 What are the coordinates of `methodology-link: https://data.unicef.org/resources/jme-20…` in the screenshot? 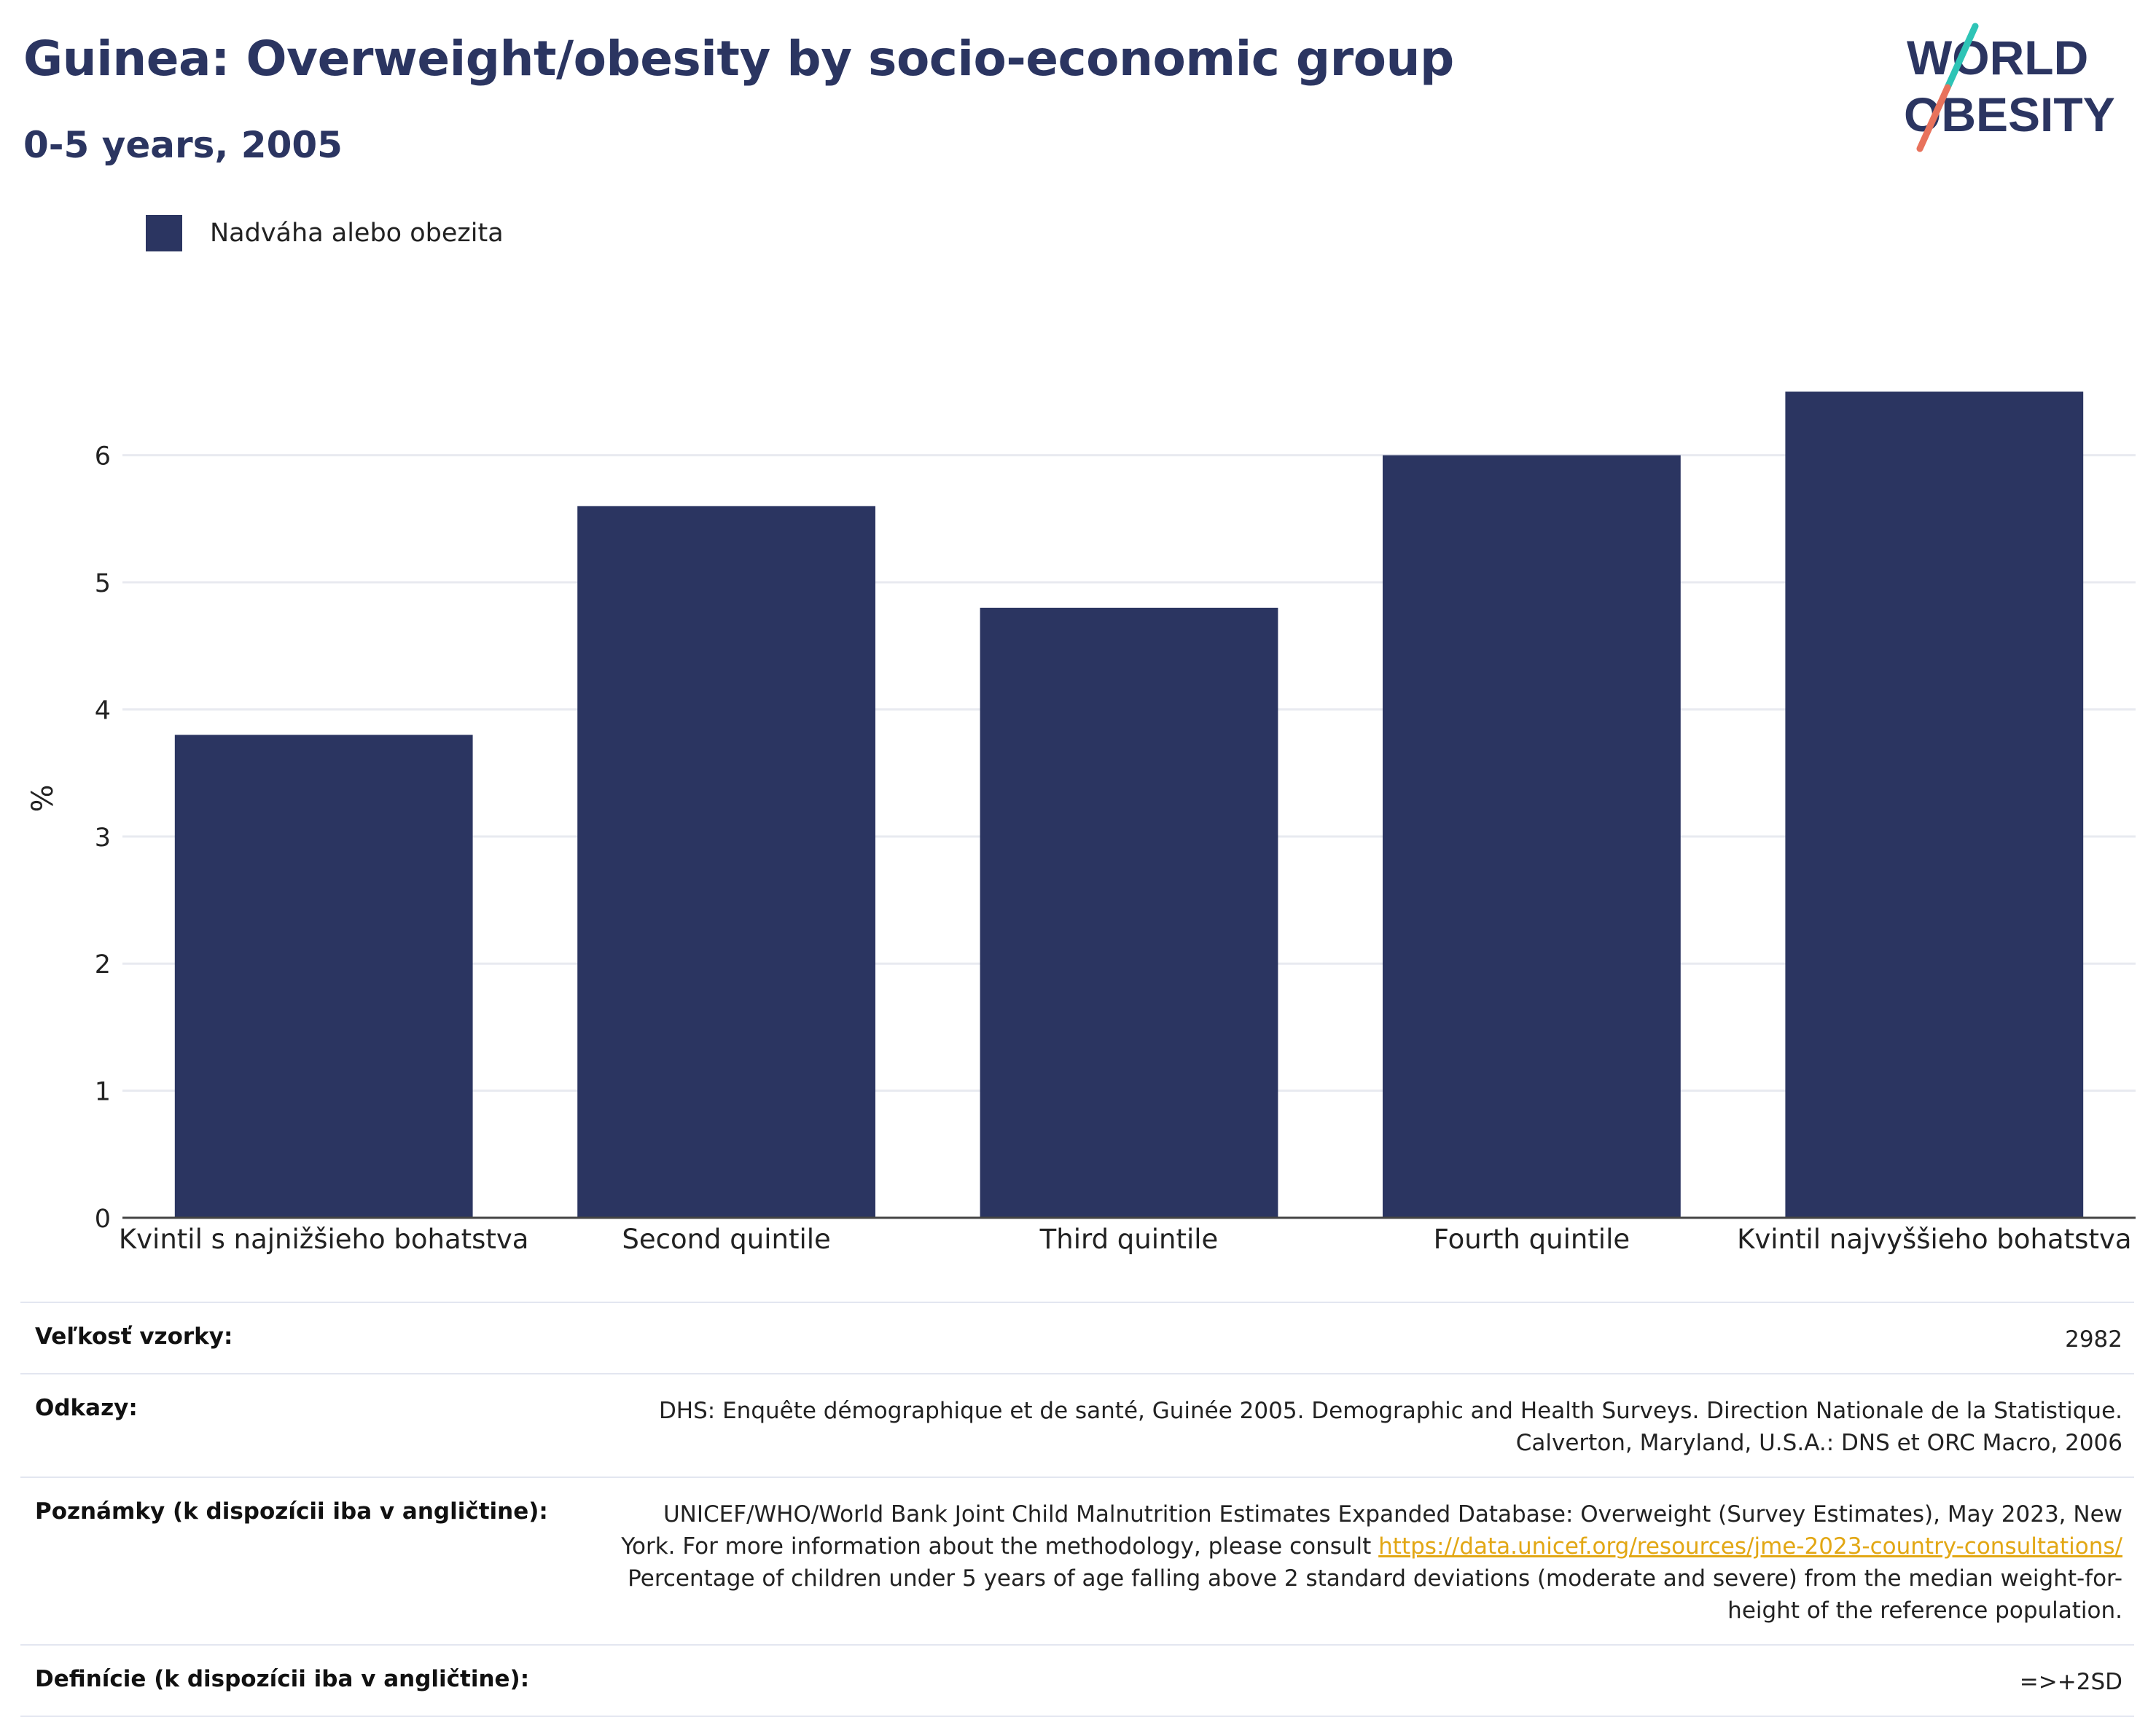 It's located at (1750, 1546).